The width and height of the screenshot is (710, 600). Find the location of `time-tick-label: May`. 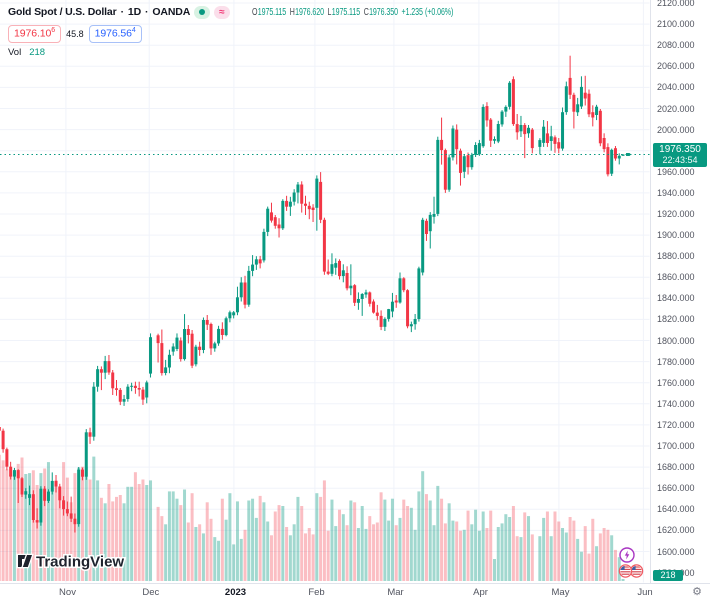

time-tick-label: May is located at coordinates (560, 592).